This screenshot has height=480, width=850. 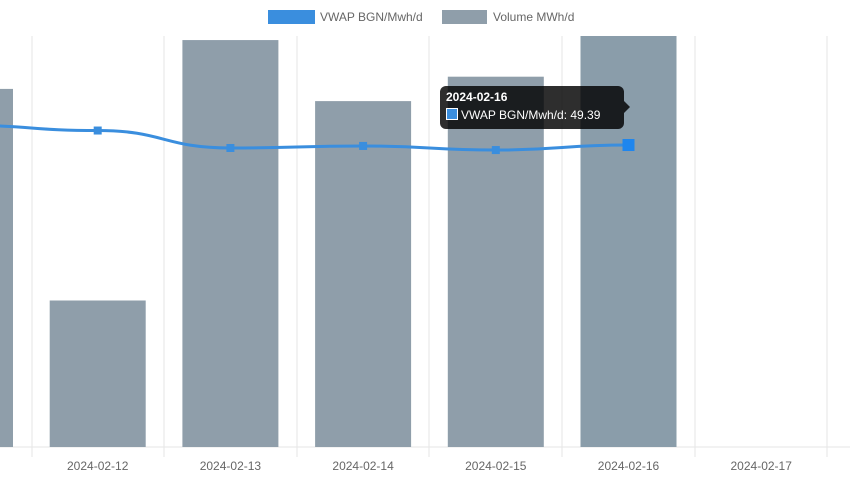 What do you see at coordinates (627, 107) in the screenshot?
I see `tooltip-pointer` at bounding box center [627, 107].